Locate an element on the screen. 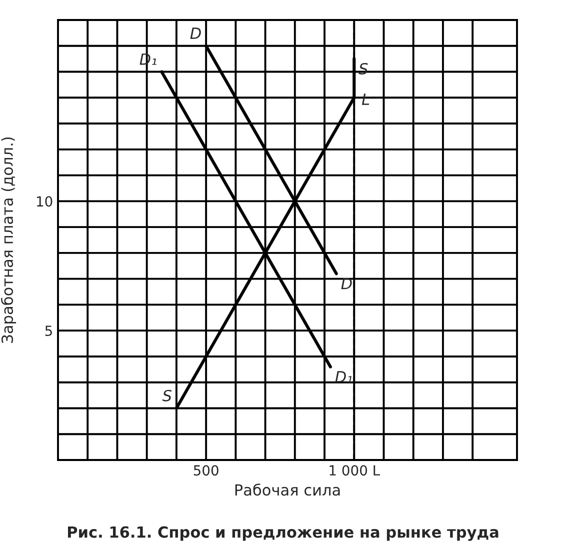 This screenshot has height=560, width=566. x-tick-label: 500 is located at coordinates (206, 470).